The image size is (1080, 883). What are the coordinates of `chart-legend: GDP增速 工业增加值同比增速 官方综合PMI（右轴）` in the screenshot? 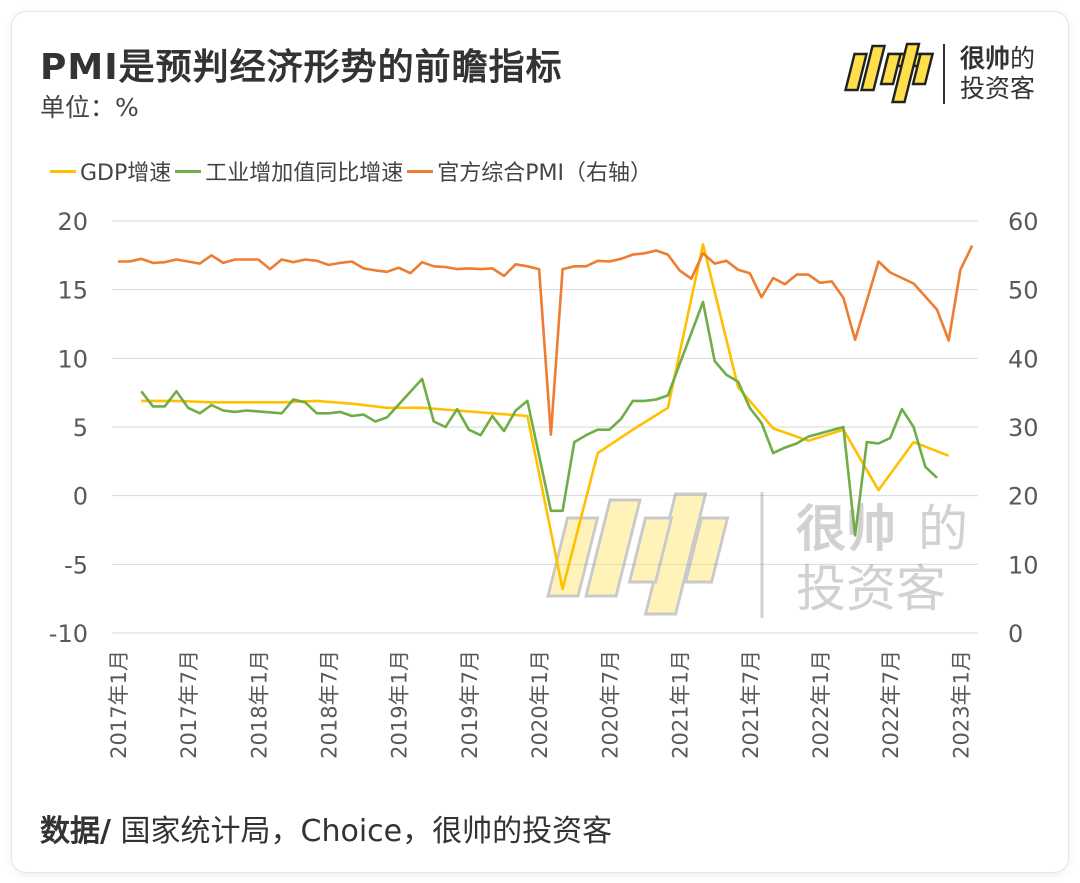 It's located at (353, 171).